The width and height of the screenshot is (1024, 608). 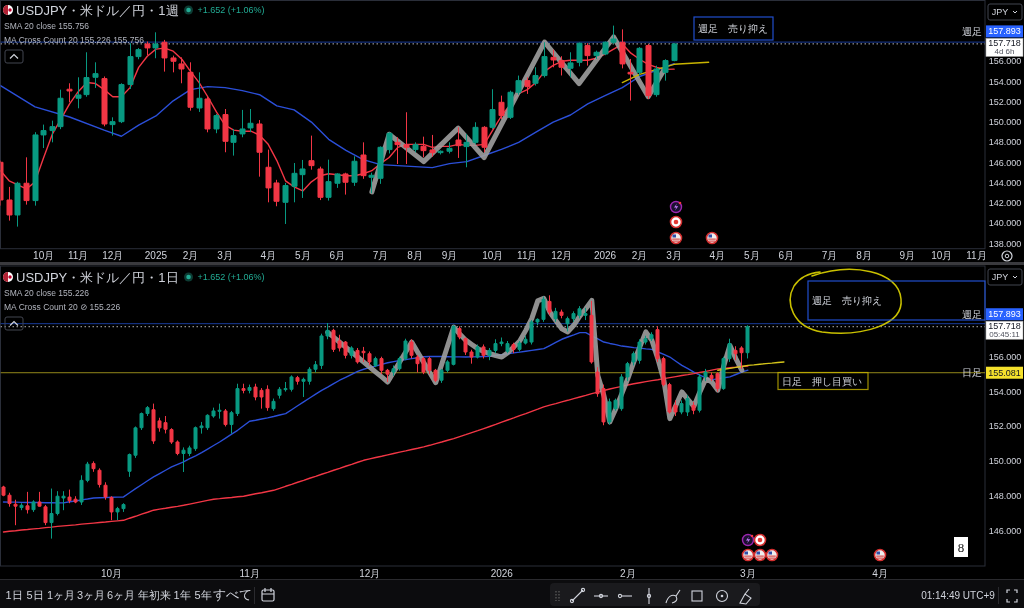 What do you see at coordinates (302, 255) in the screenshot?
I see `x-tick-label: 5月` at bounding box center [302, 255].